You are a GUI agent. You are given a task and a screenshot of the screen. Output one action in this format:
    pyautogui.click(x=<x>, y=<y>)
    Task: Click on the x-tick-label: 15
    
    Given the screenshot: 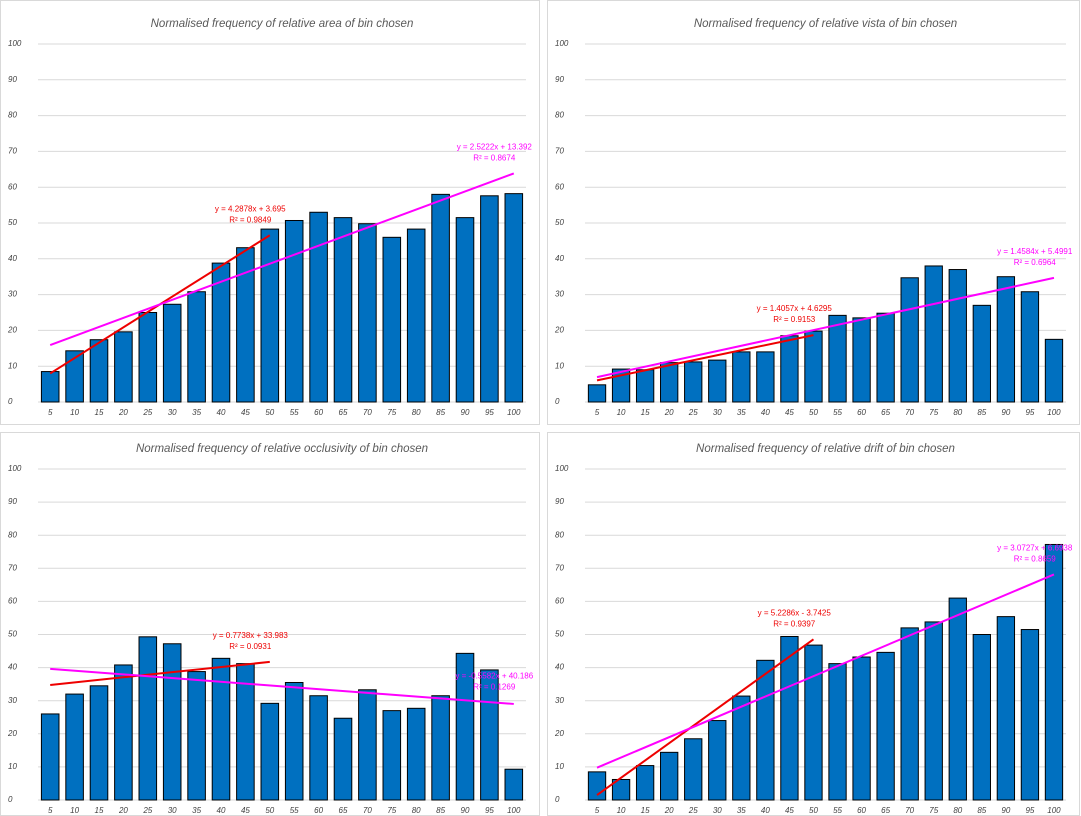 What is the action you would take?
    pyautogui.click(x=645, y=412)
    